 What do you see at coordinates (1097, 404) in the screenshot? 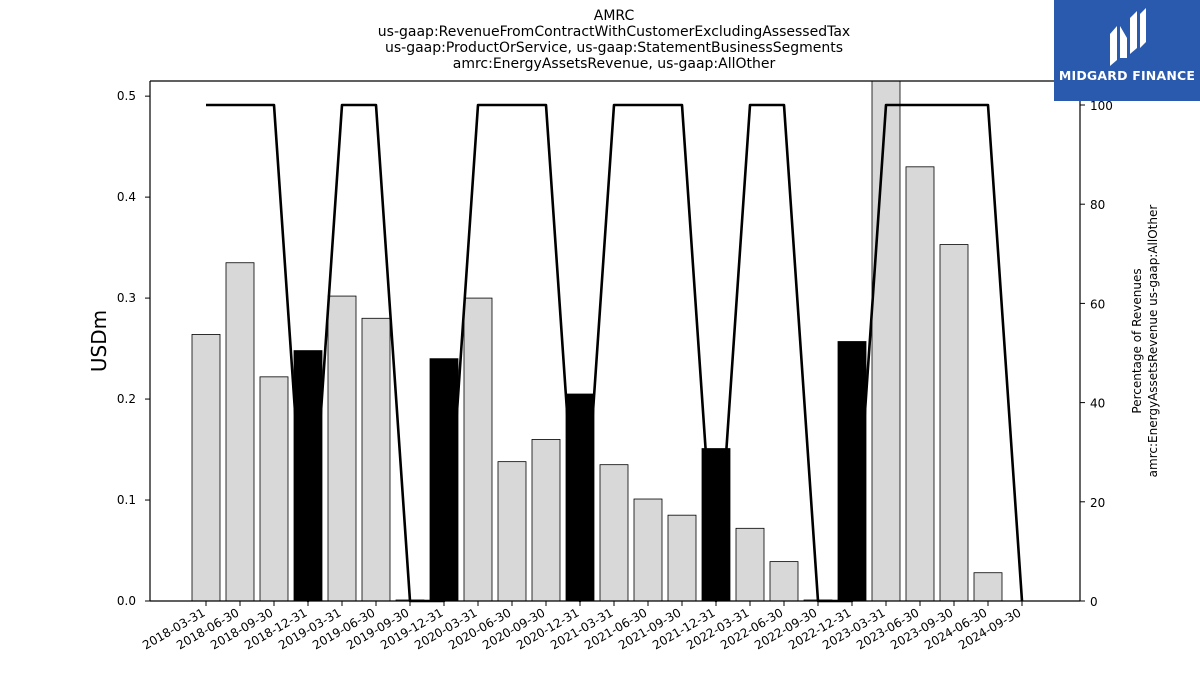
I see `y2-tick-label: 40` at bounding box center [1097, 404].